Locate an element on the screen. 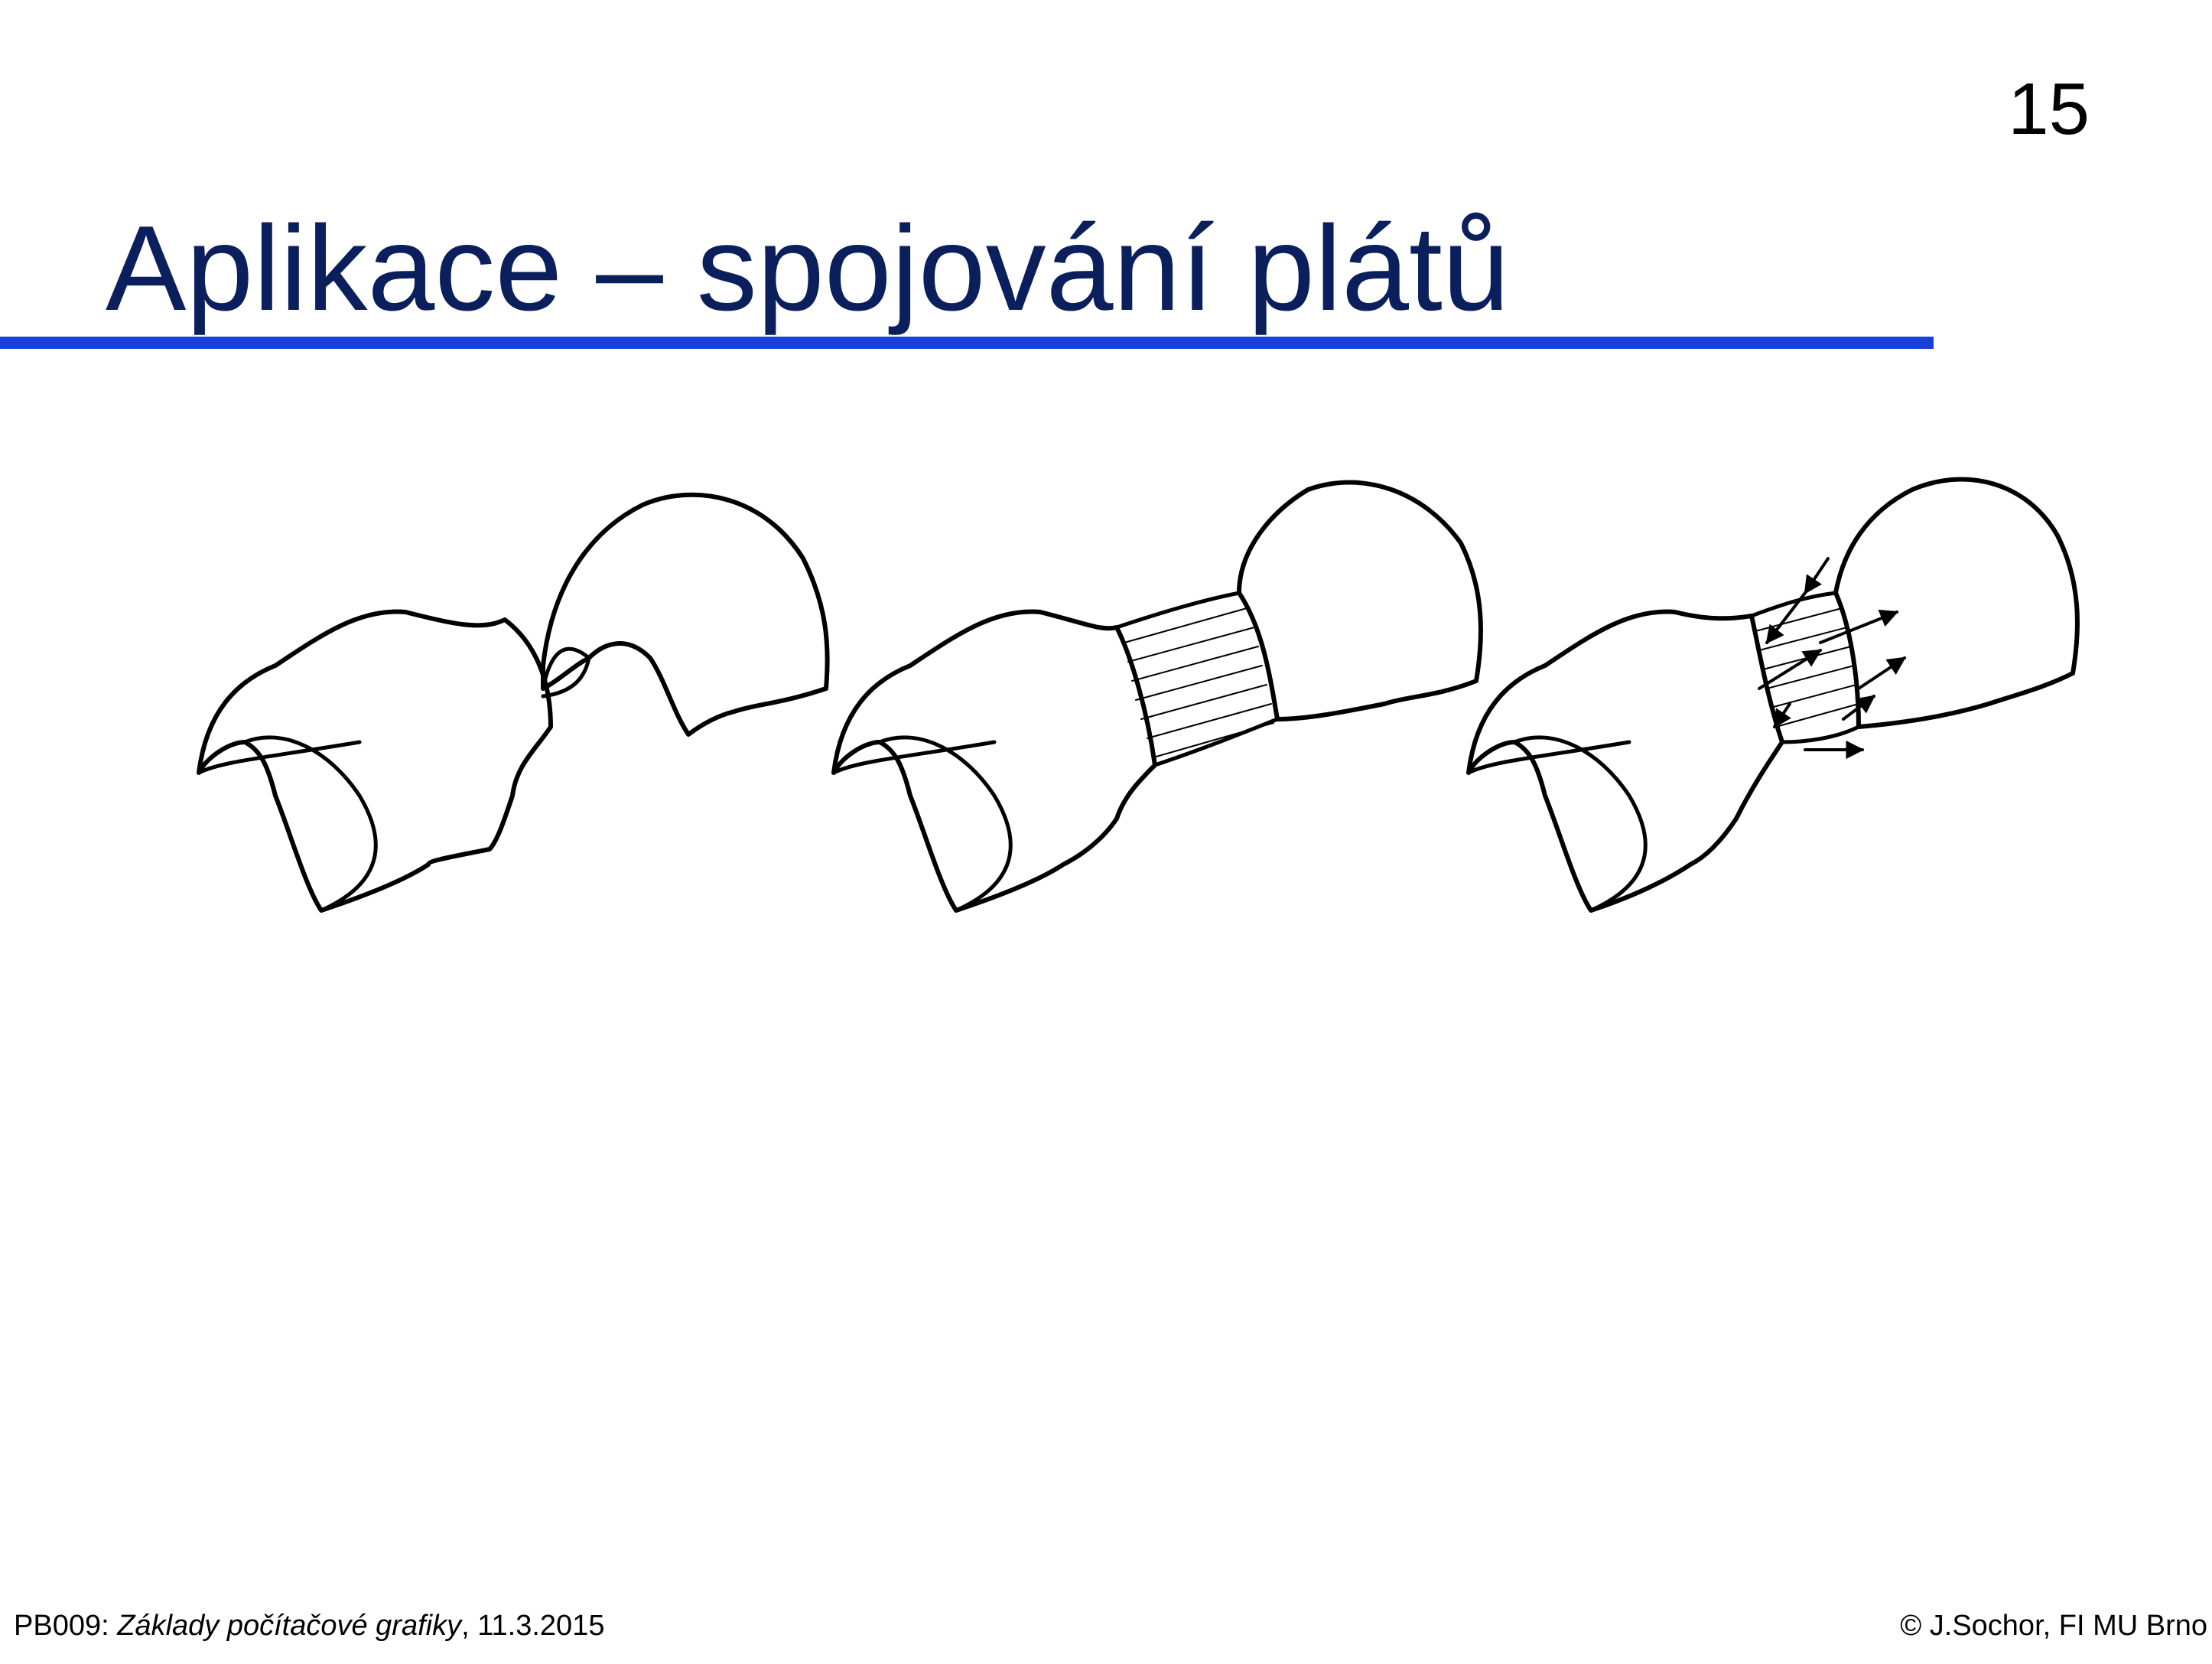  footer-date: , 11.3.2015 is located at coordinates (533, 1626).